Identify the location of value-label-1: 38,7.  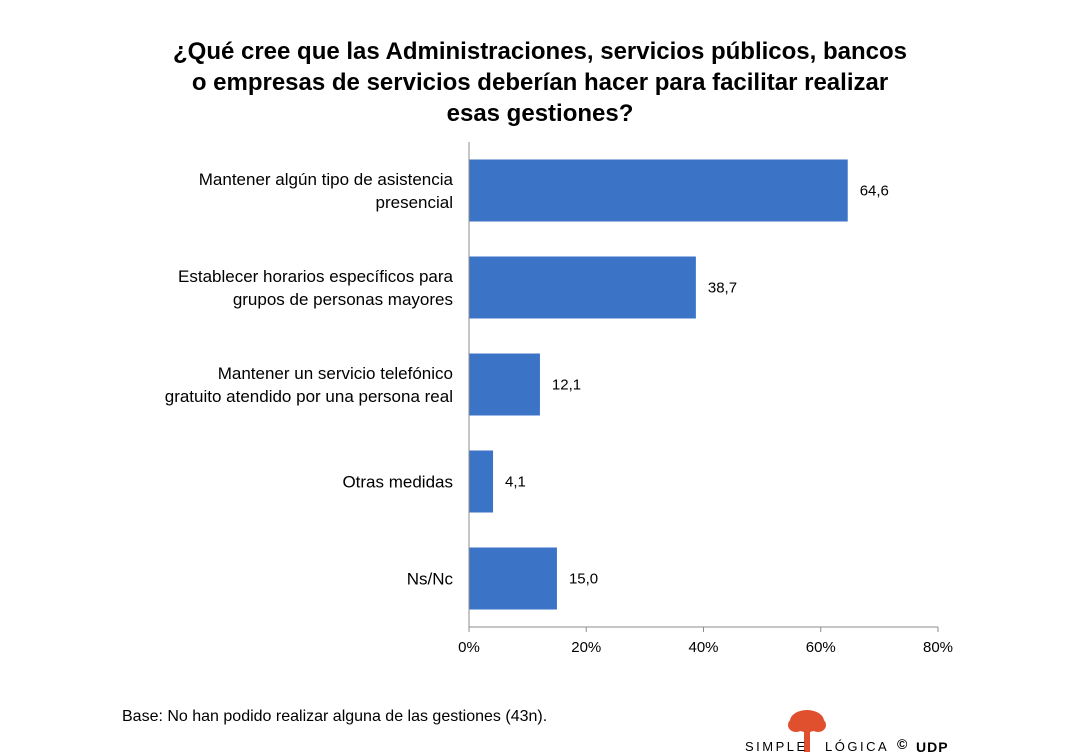
(722, 288).